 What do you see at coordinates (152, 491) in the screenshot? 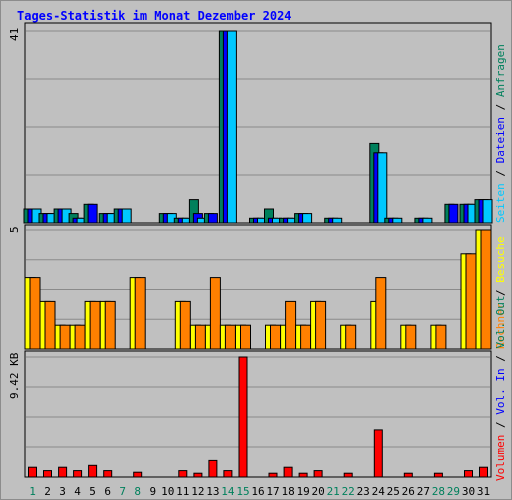
I see `day-label-9: 9` at bounding box center [152, 491].